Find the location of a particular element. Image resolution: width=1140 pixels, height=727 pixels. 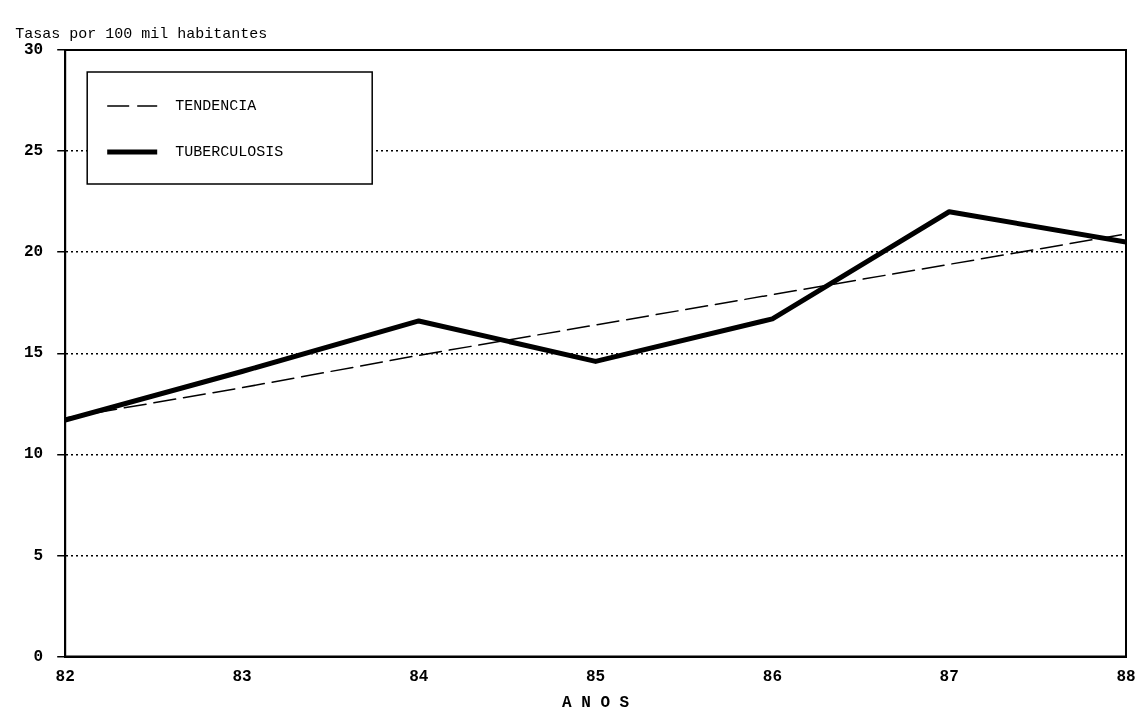

y-tick-label: 25 is located at coordinates (34, 151).